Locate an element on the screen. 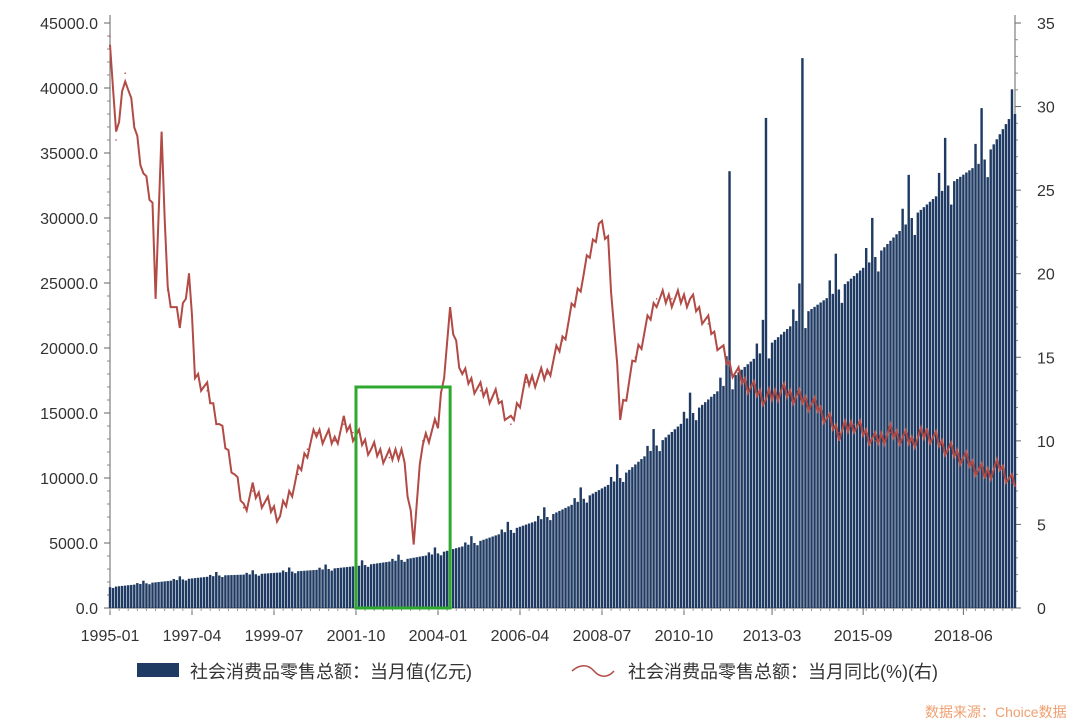  y-right-tick-label: 15 is located at coordinates (1046, 358).